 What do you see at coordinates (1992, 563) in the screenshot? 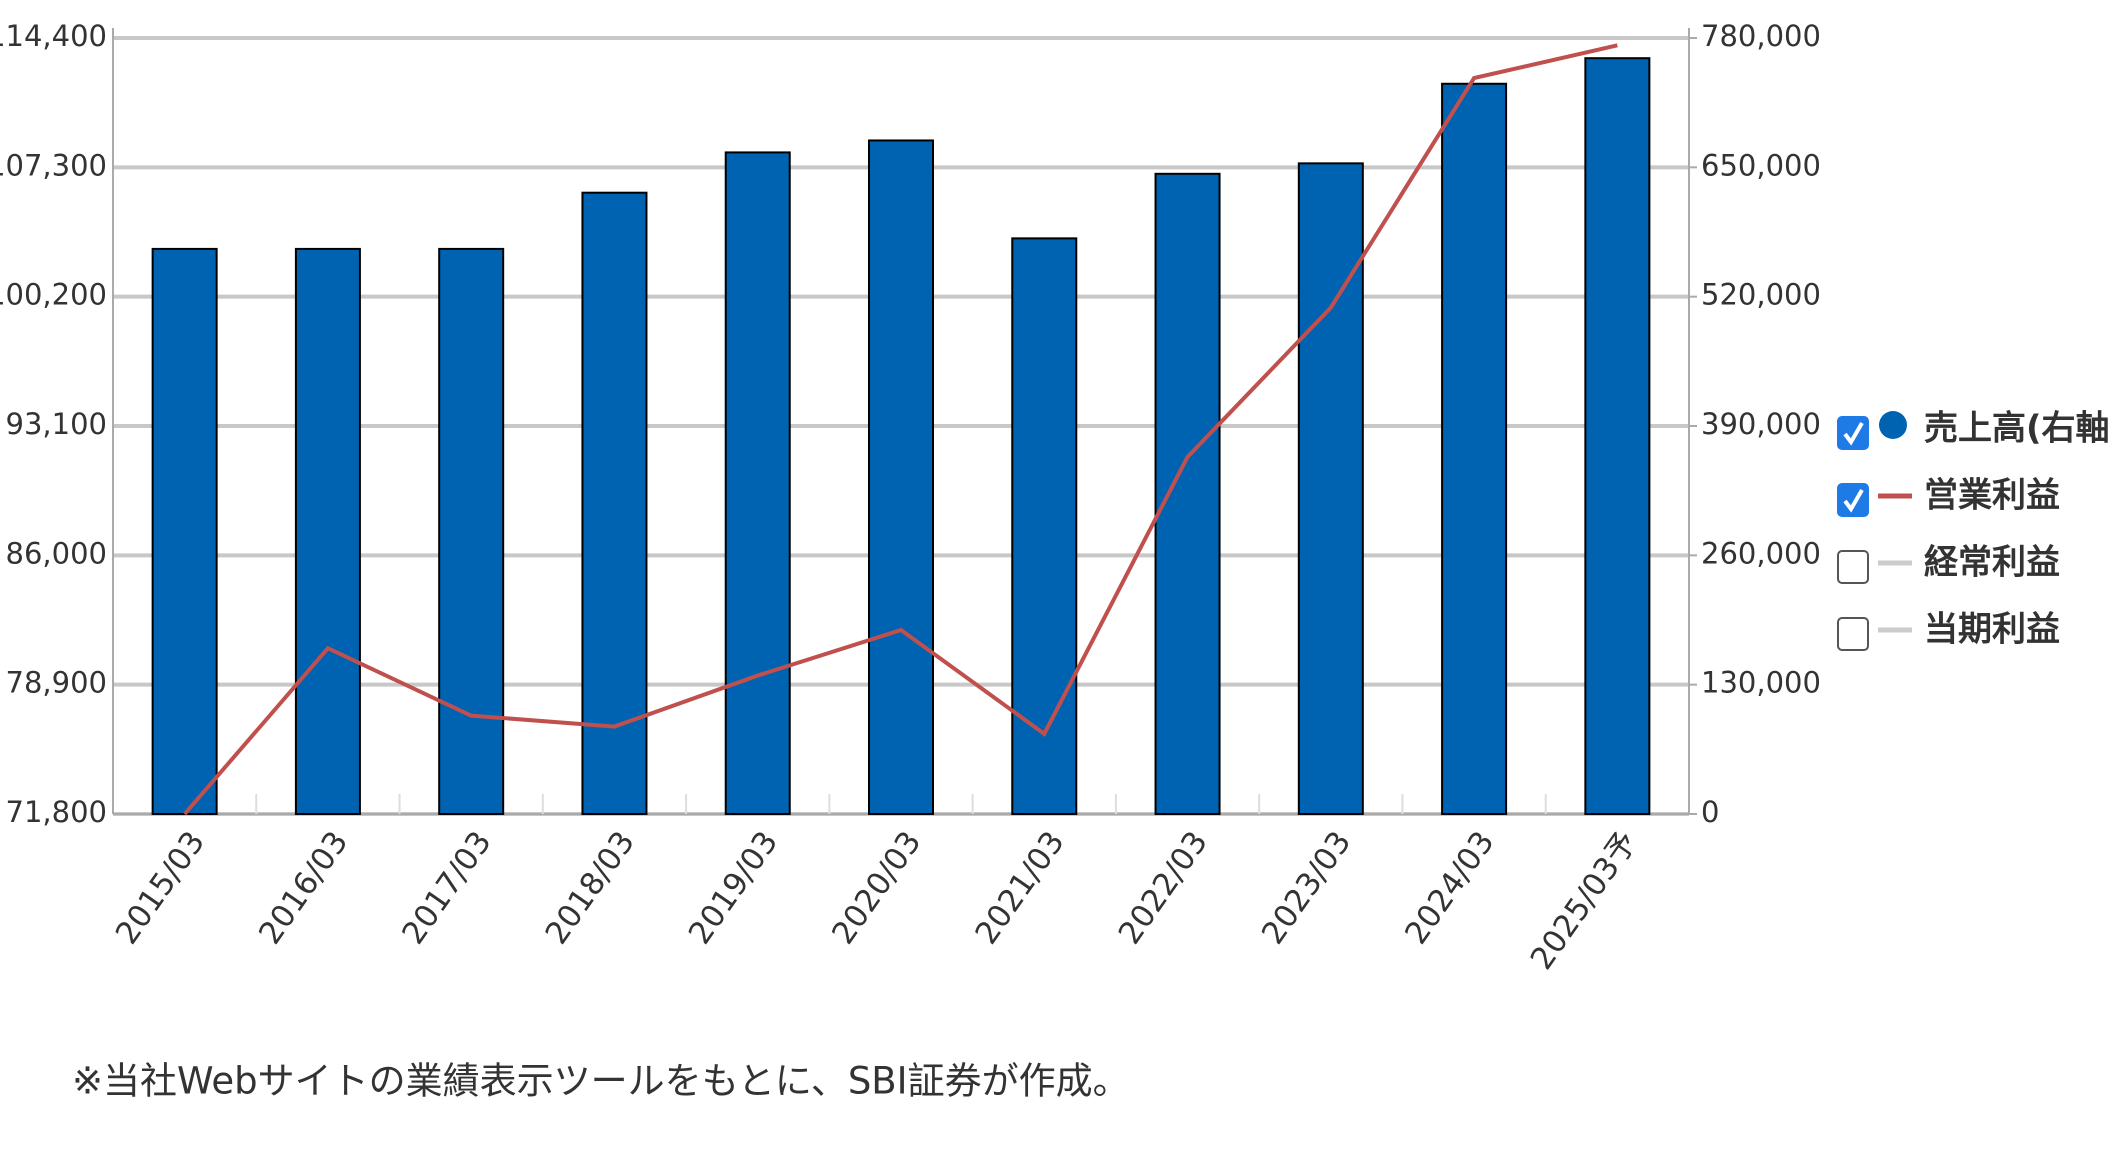
I see `legend-label: 経常利益` at bounding box center [1992, 563].